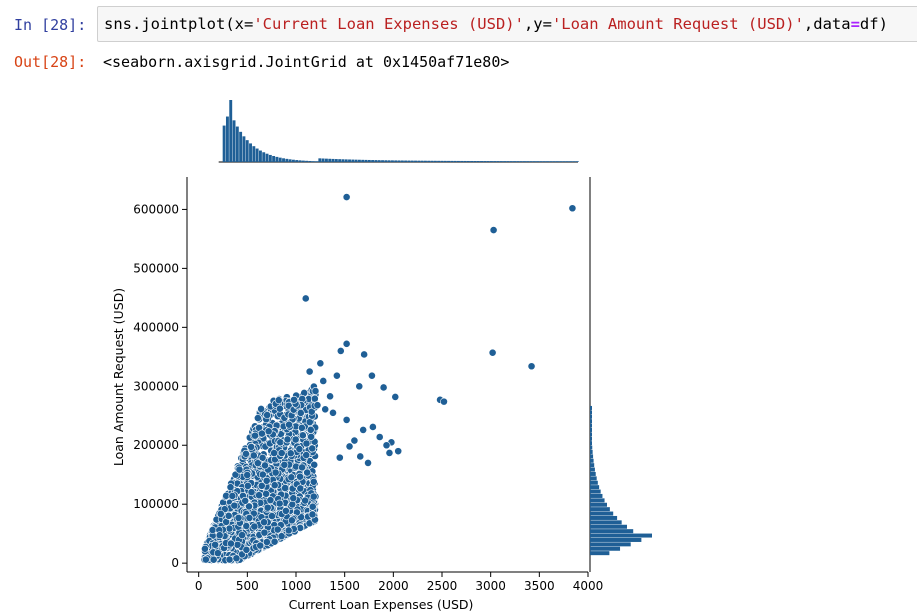 The image size is (917, 615). I want to click on y-tick-label: 600000, so click(156, 209).